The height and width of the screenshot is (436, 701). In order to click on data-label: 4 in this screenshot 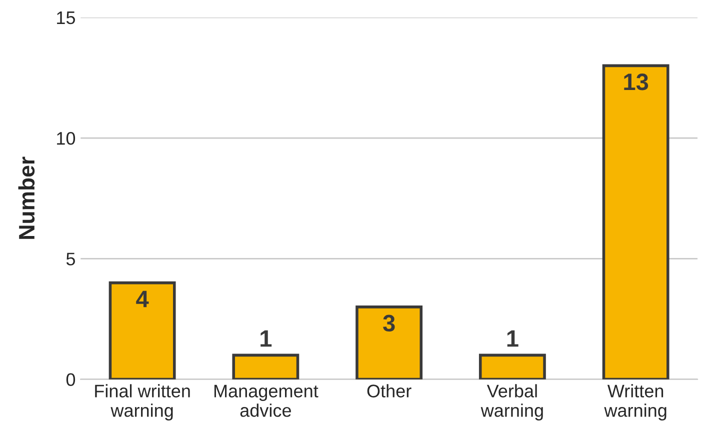, I will do `click(142, 299)`.